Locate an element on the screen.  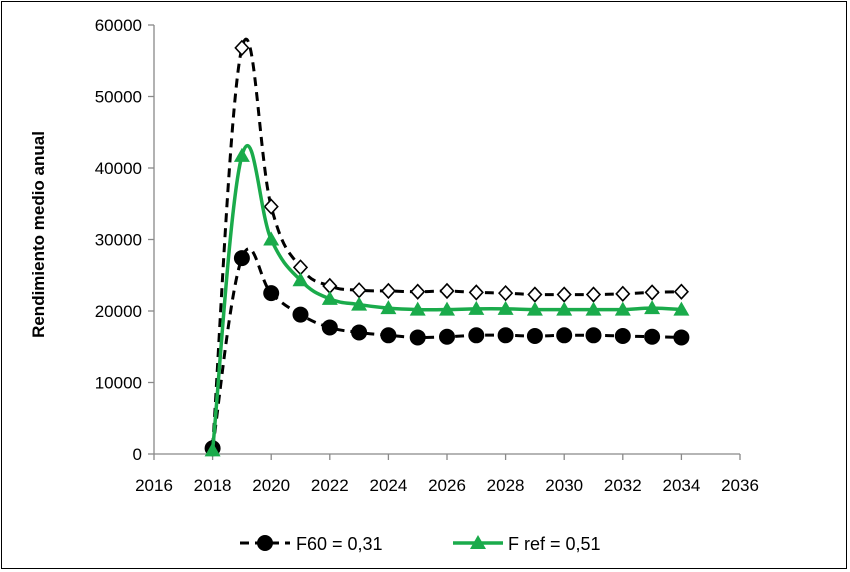
legend-item: F60 = 0,31 is located at coordinates (311, 544).